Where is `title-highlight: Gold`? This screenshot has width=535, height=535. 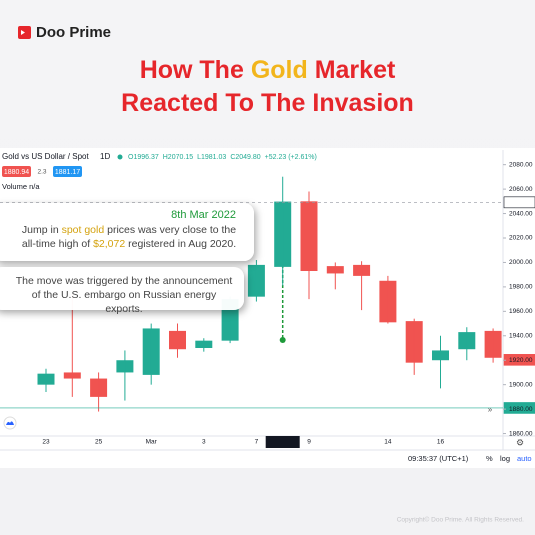
title-highlight: Gold is located at coordinates (279, 70).